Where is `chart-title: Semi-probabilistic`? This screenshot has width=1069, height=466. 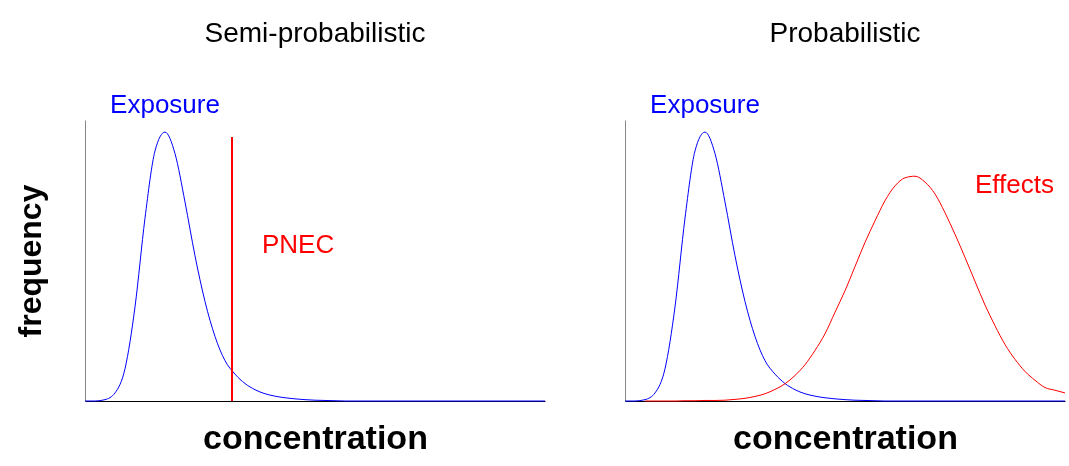 chart-title: Semi-probabilistic is located at coordinates (315, 33).